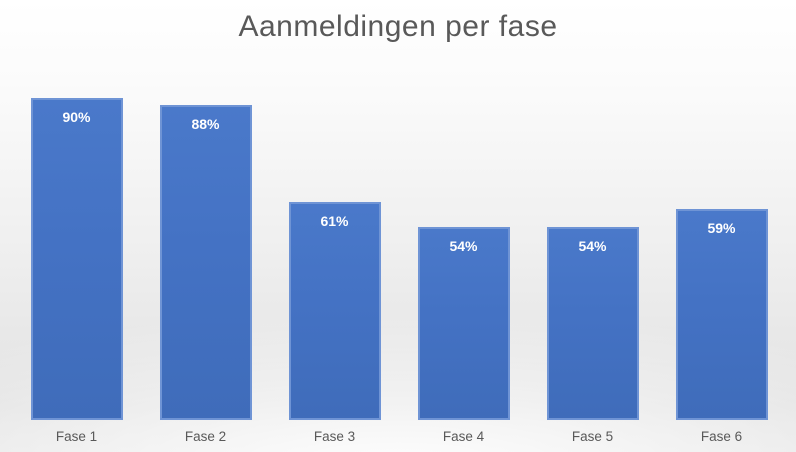 This screenshot has height=452, width=796. Describe the element at coordinates (76, 259) in the screenshot. I see `bar-fase-1: 90%` at that location.